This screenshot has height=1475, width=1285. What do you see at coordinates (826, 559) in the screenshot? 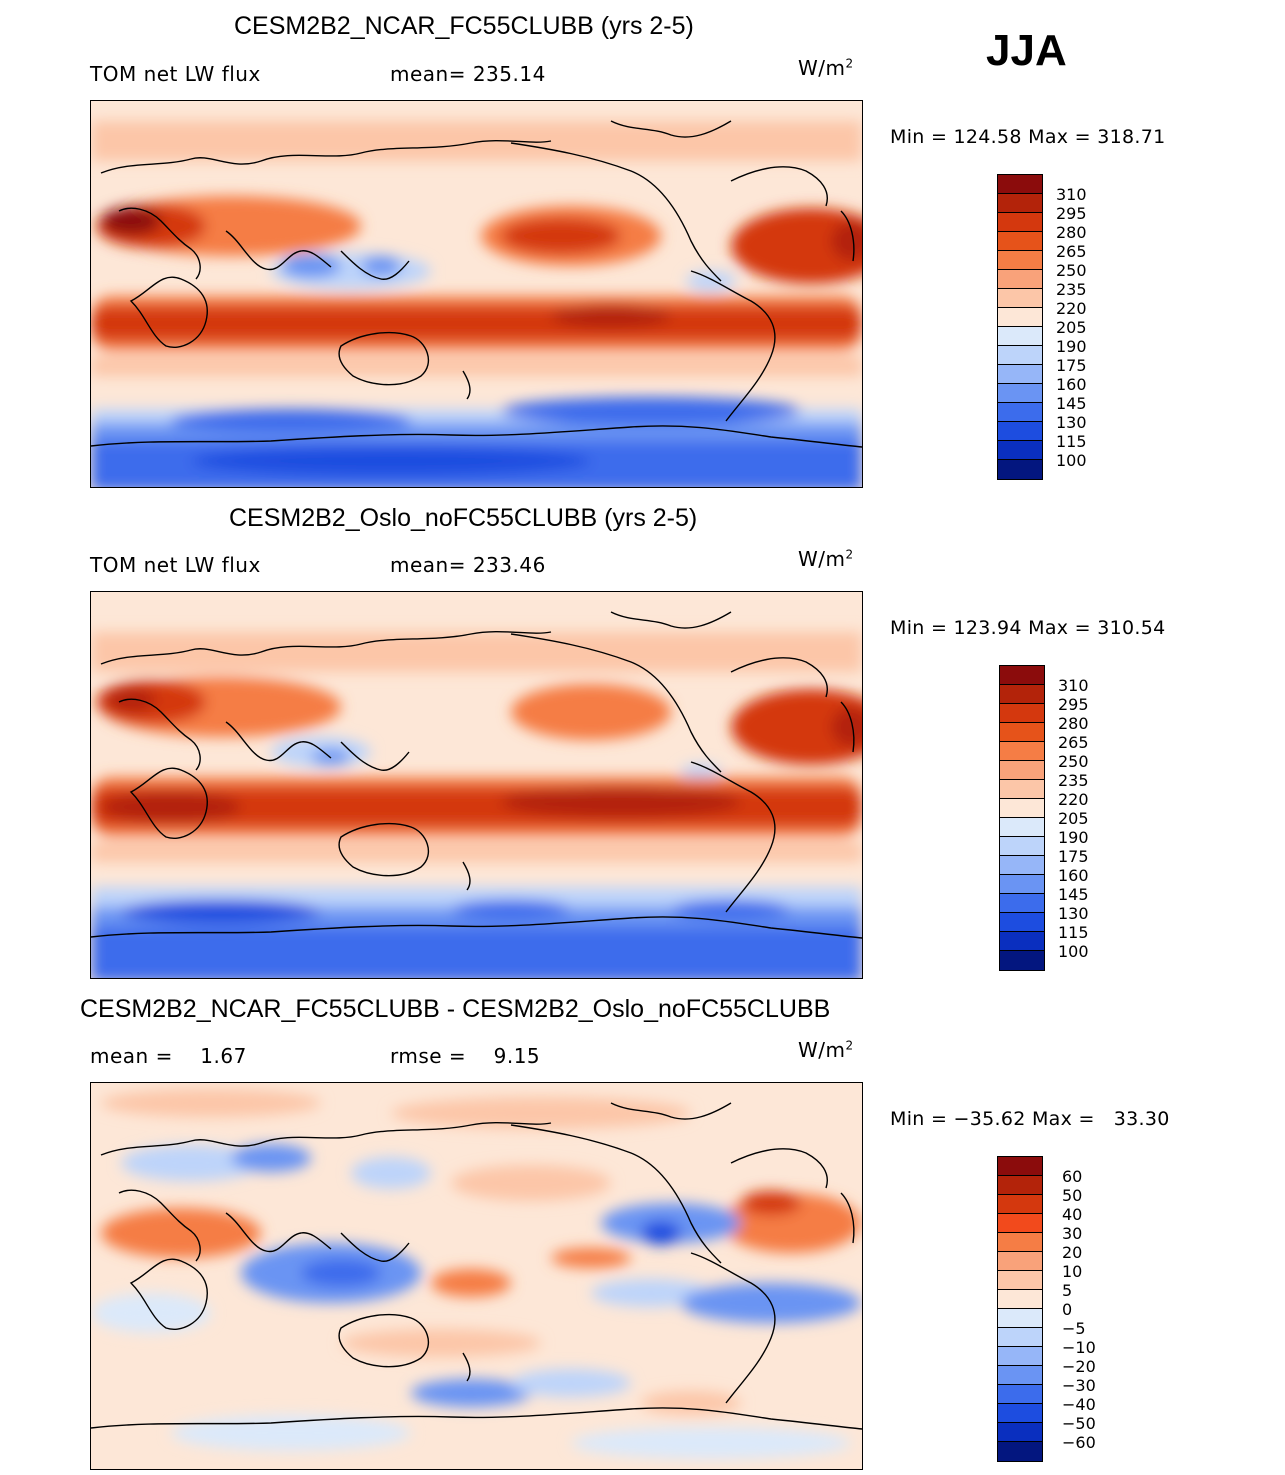
I see `panel2-units: W/m2` at bounding box center [826, 559].